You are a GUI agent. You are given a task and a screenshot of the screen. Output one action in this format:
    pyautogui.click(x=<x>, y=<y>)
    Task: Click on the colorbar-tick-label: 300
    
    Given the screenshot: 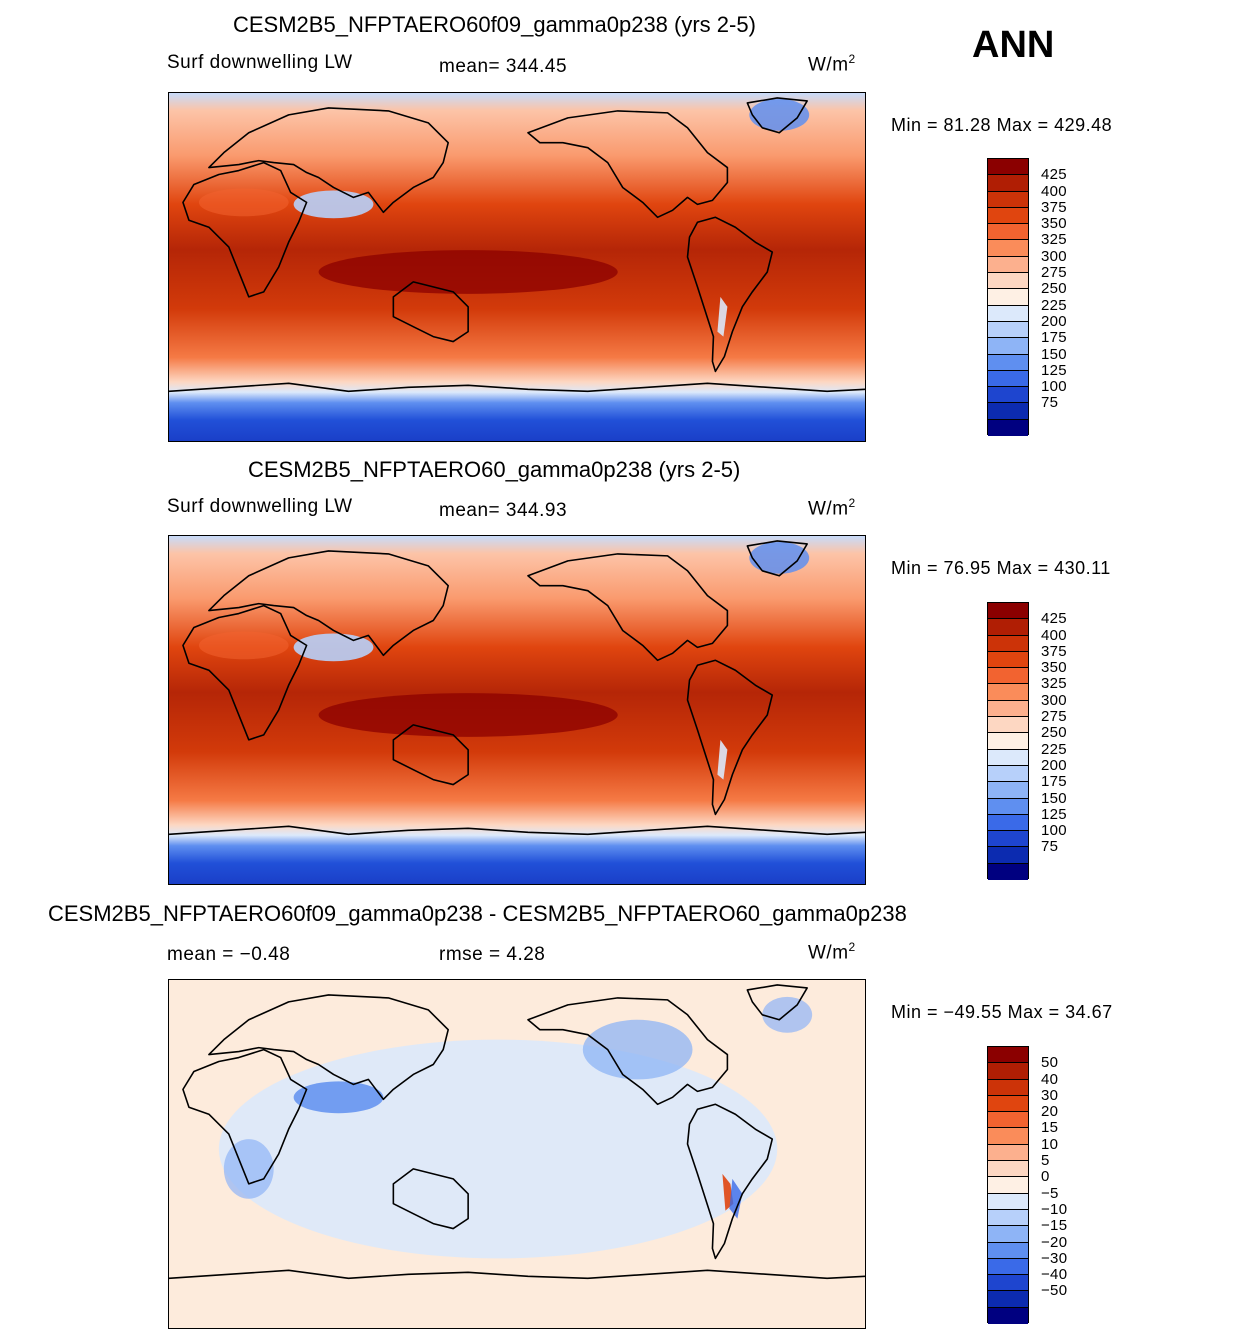 What is the action you would take?
    pyautogui.click(x=1054, y=256)
    